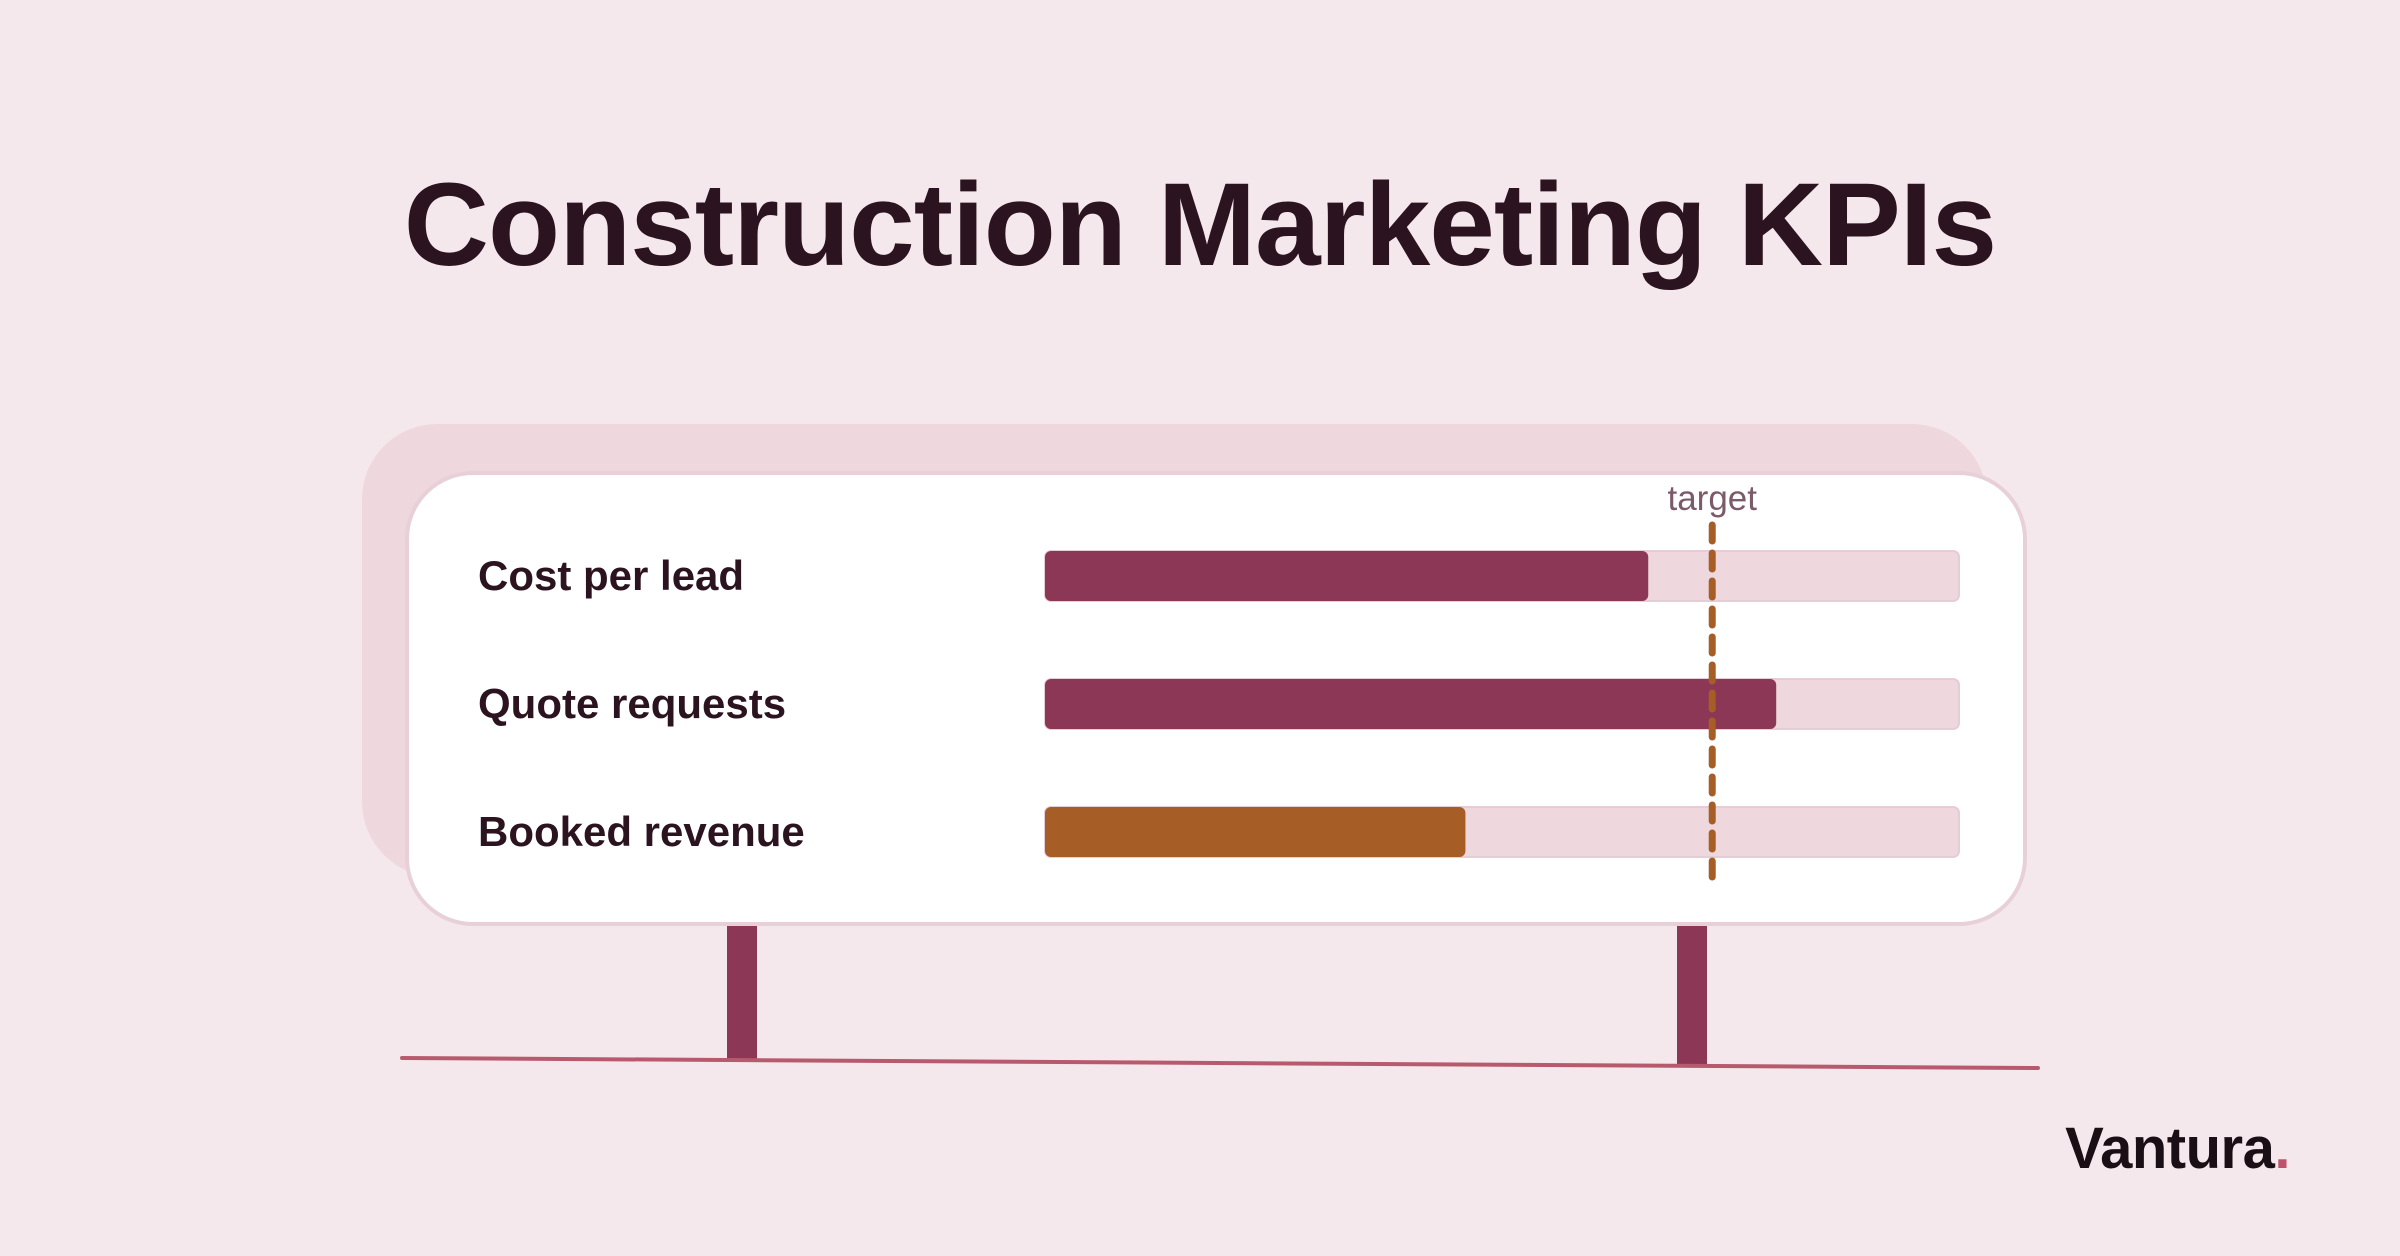 The height and width of the screenshot is (1256, 2400). I want to click on bar-label: Cost per lead, so click(611, 575).